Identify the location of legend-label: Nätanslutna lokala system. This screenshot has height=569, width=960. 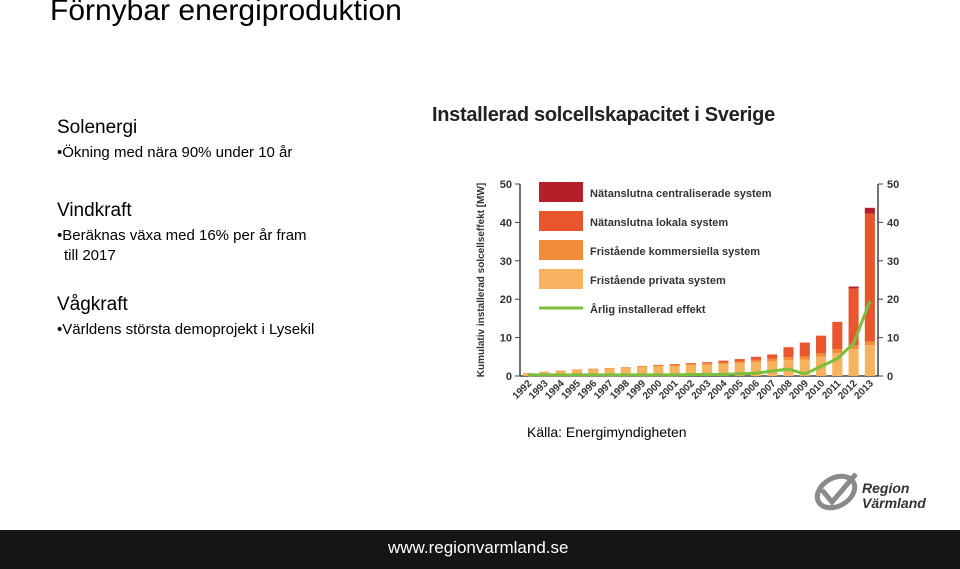
(659, 223).